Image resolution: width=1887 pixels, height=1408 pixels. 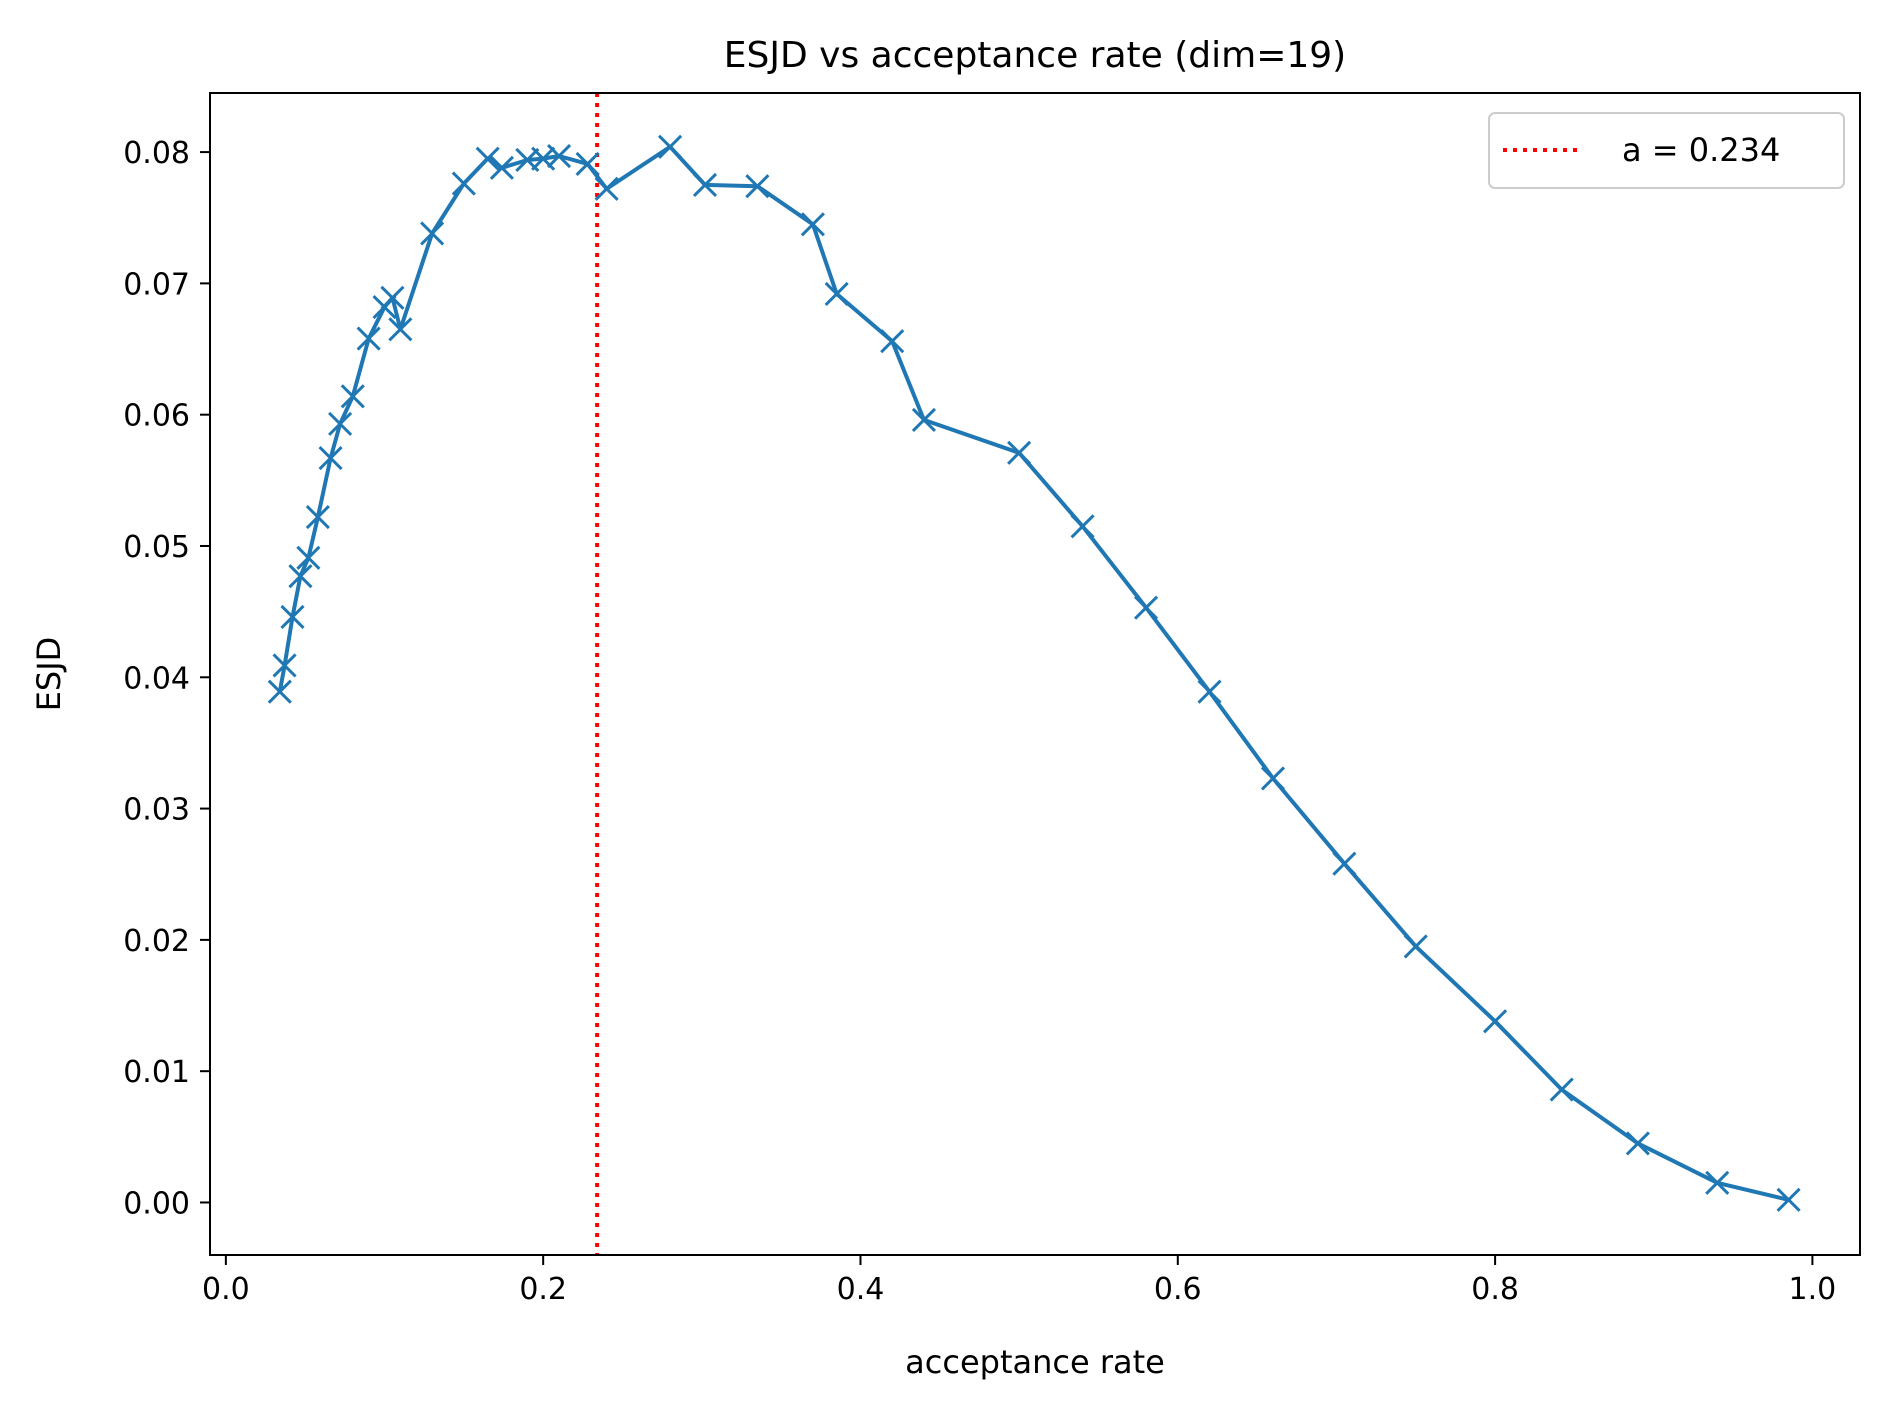 I want to click on y-tick-label: 0.00, so click(x=156, y=1203).